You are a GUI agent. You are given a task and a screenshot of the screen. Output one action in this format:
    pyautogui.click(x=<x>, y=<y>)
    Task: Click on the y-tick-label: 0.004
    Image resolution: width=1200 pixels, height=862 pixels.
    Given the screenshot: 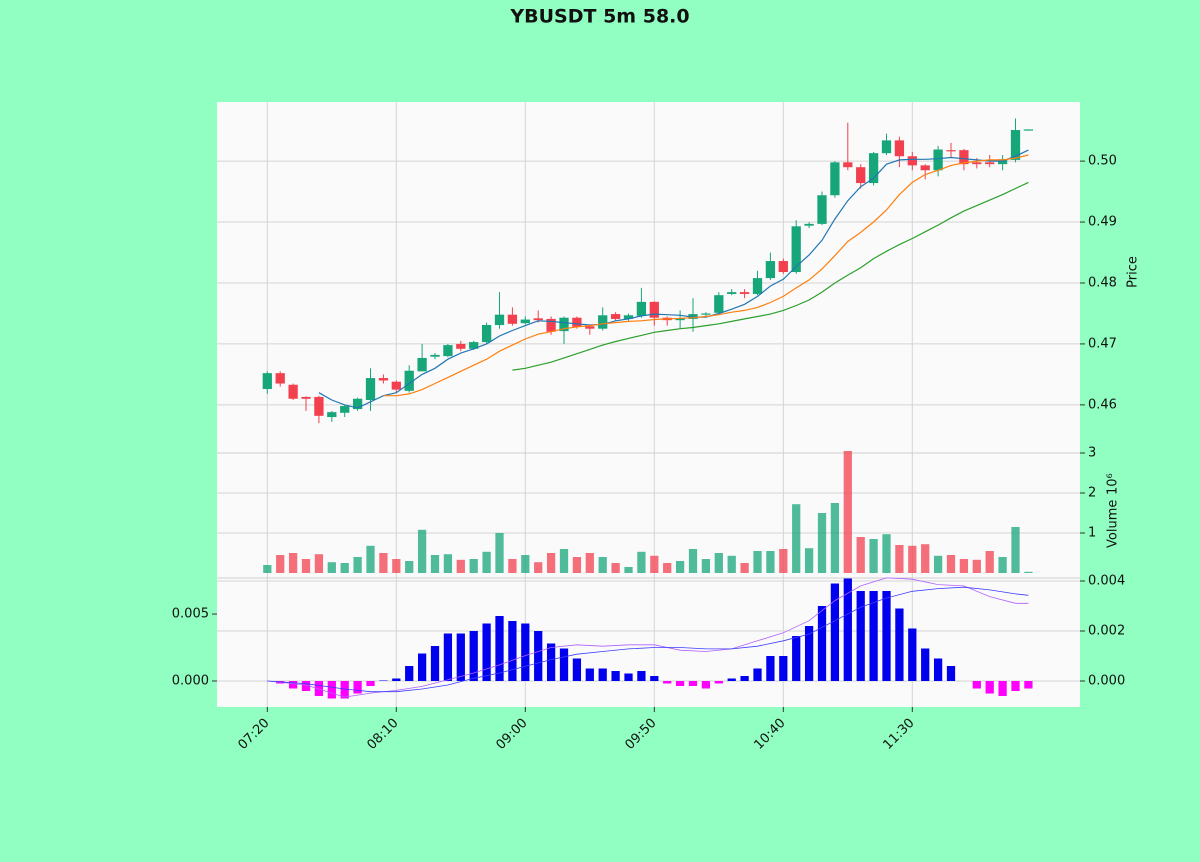 What is the action you would take?
    pyautogui.click(x=1106, y=581)
    